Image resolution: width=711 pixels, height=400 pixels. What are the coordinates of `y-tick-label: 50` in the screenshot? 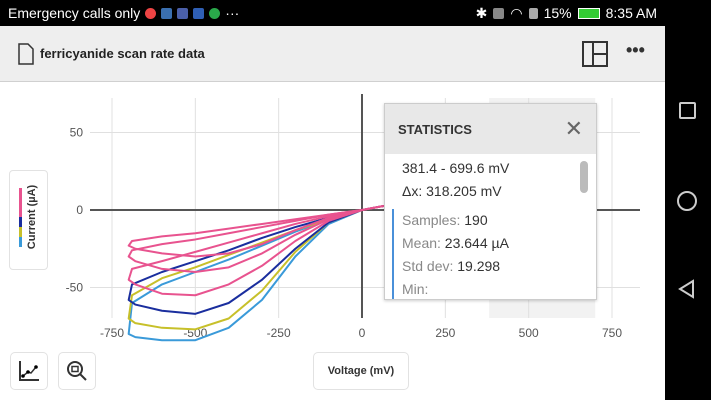 It's located at (77, 133).